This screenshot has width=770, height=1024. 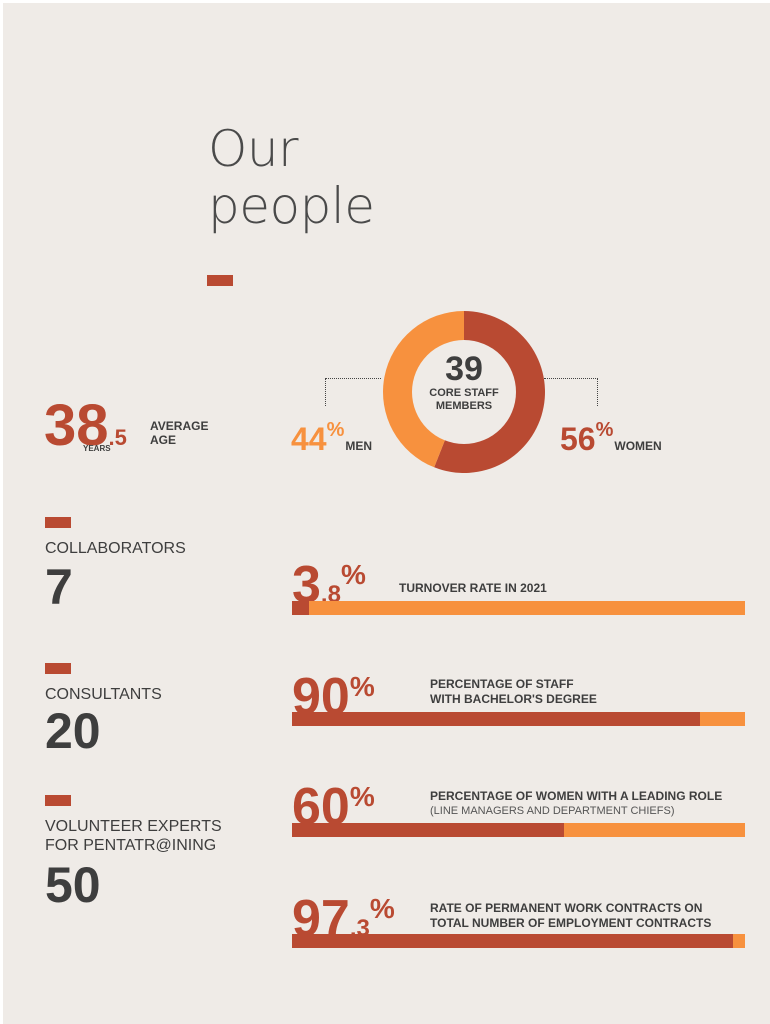 I want to click on age-value: 38.5, so click(x=85, y=432).